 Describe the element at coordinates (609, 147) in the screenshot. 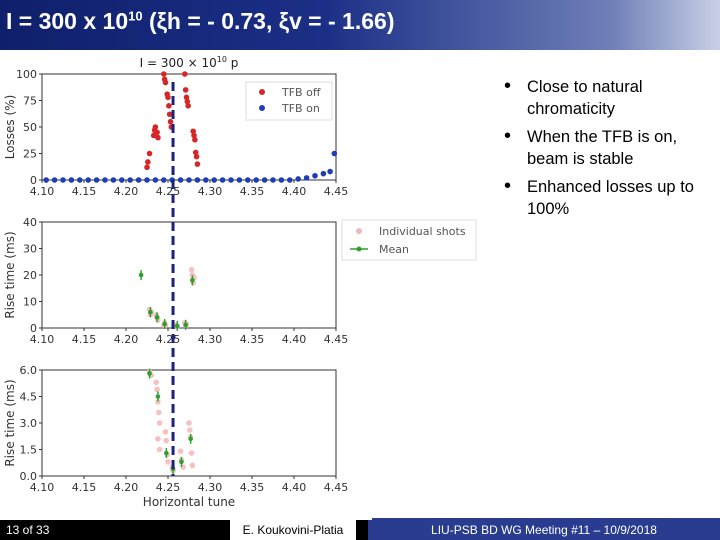

I see `bullet-item: When the TFB is on, beam is stable` at that location.